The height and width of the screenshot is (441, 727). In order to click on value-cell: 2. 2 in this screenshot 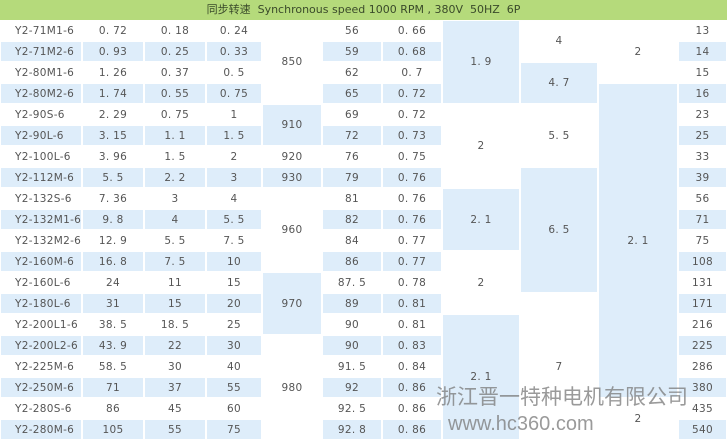, I will do `click(175, 177)`.